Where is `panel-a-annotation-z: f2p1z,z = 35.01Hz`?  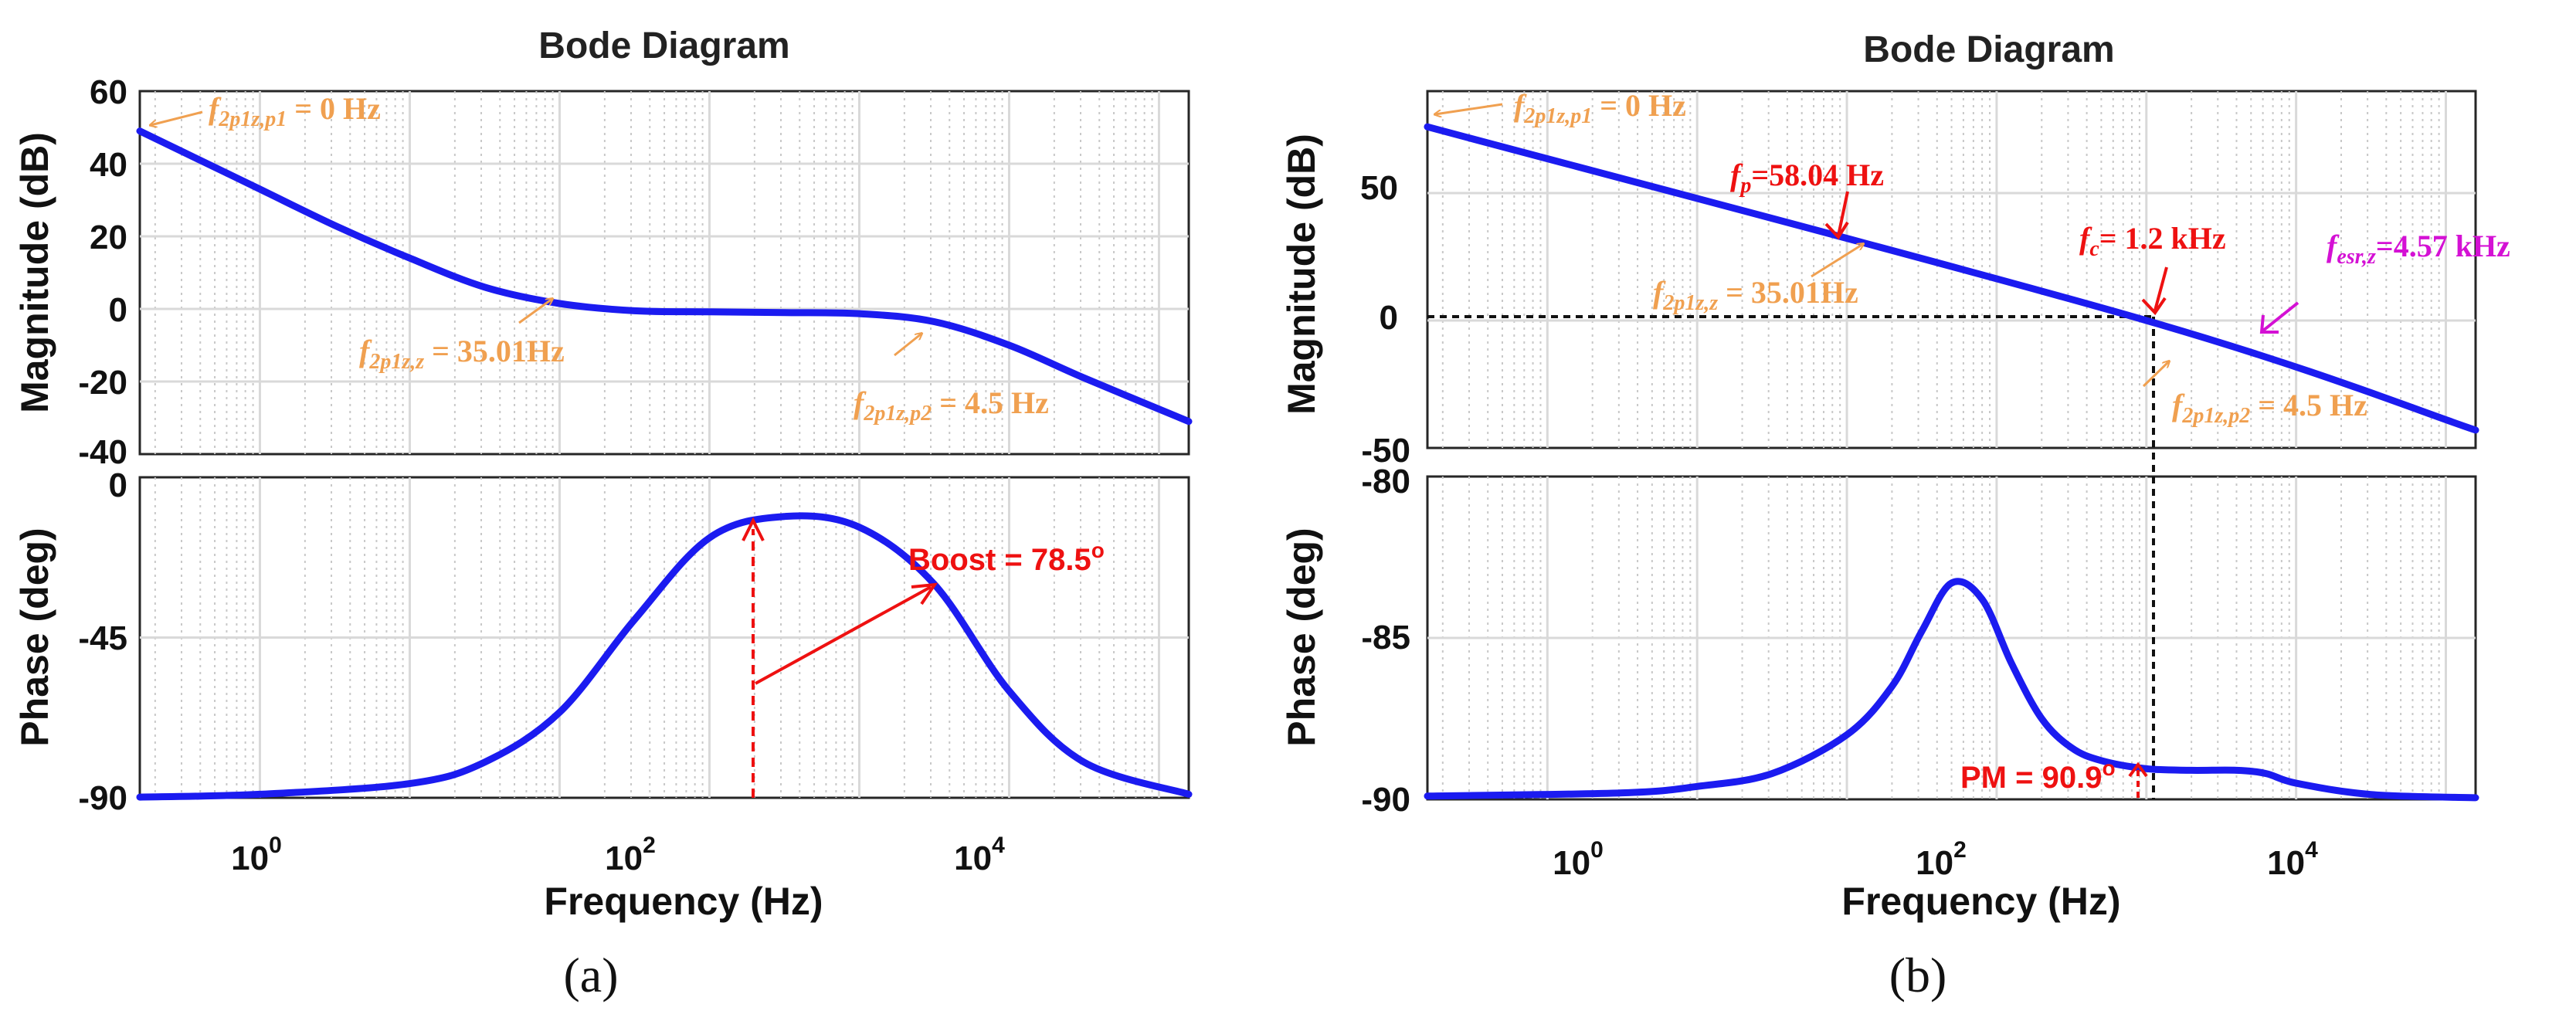
panel-a-annotation-z: f2p1z,z = 35.01Hz is located at coordinates (462, 336).